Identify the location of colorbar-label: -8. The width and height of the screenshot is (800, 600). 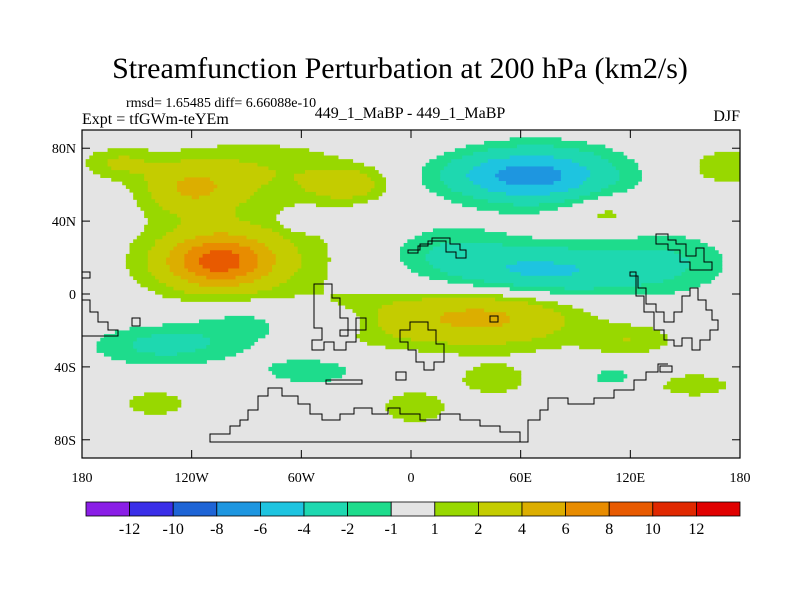
(216, 529).